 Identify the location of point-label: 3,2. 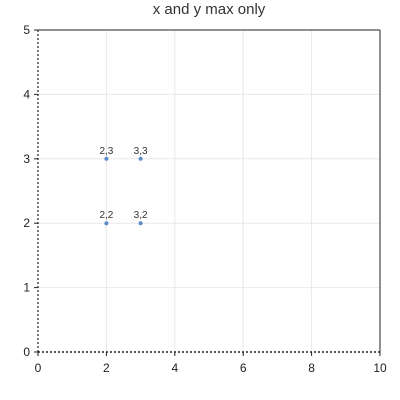
(141, 215).